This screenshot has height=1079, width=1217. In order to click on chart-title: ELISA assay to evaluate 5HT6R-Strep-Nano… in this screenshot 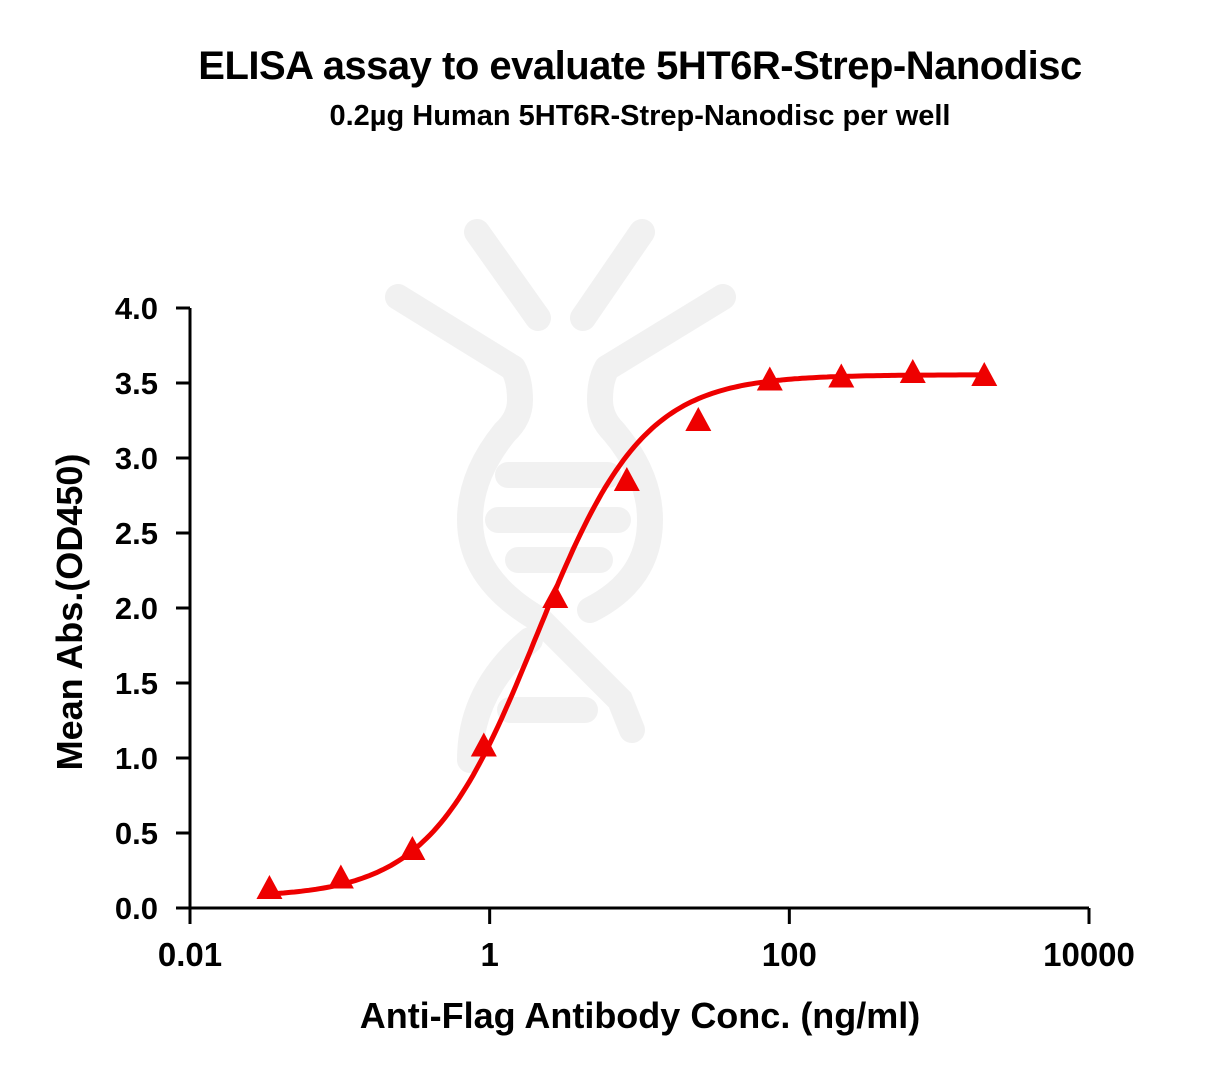, I will do `click(640, 66)`.